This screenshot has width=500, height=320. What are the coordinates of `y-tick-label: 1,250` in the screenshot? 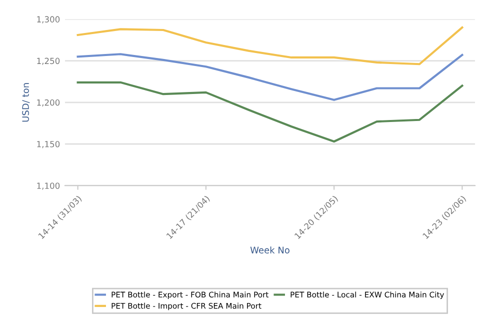 It's located at (48, 61).